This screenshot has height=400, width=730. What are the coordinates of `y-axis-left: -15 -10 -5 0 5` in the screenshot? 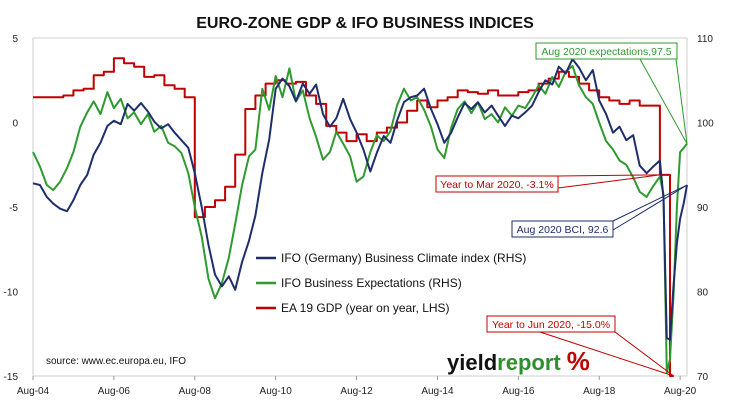 It's located at (11, 208).